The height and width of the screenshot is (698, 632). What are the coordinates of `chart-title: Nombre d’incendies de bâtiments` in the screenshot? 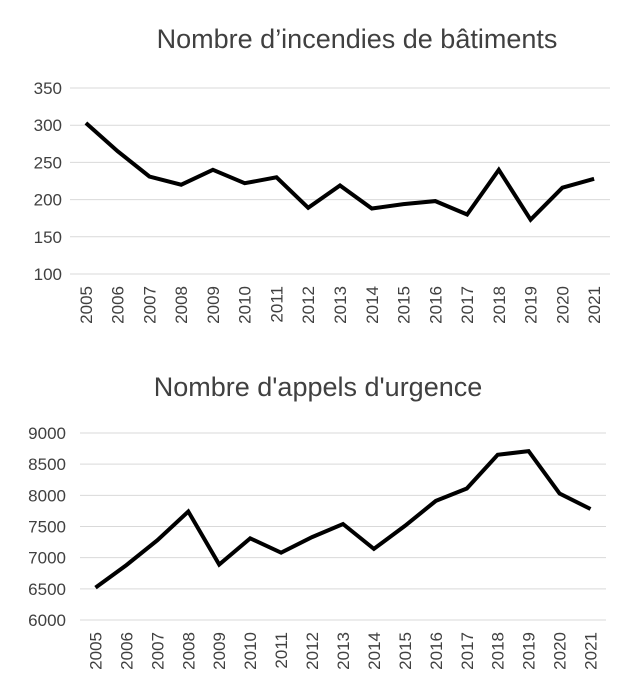 It's located at (357, 39).